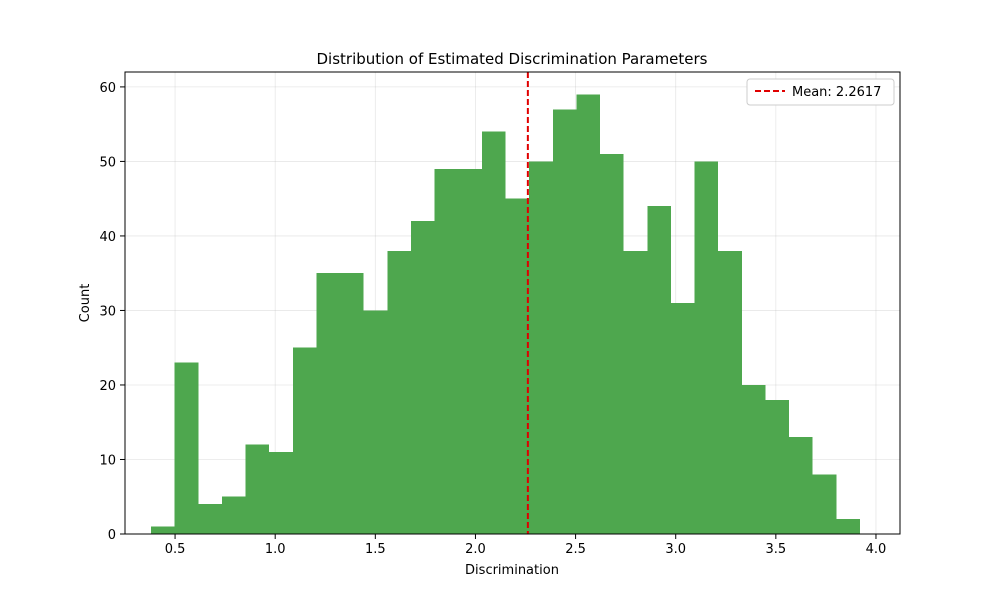 The height and width of the screenshot is (604, 1000). What do you see at coordinates (575, 549) in the screenshot?
I see `x-tick-label: 2.5` at bounding box center [575, 549].